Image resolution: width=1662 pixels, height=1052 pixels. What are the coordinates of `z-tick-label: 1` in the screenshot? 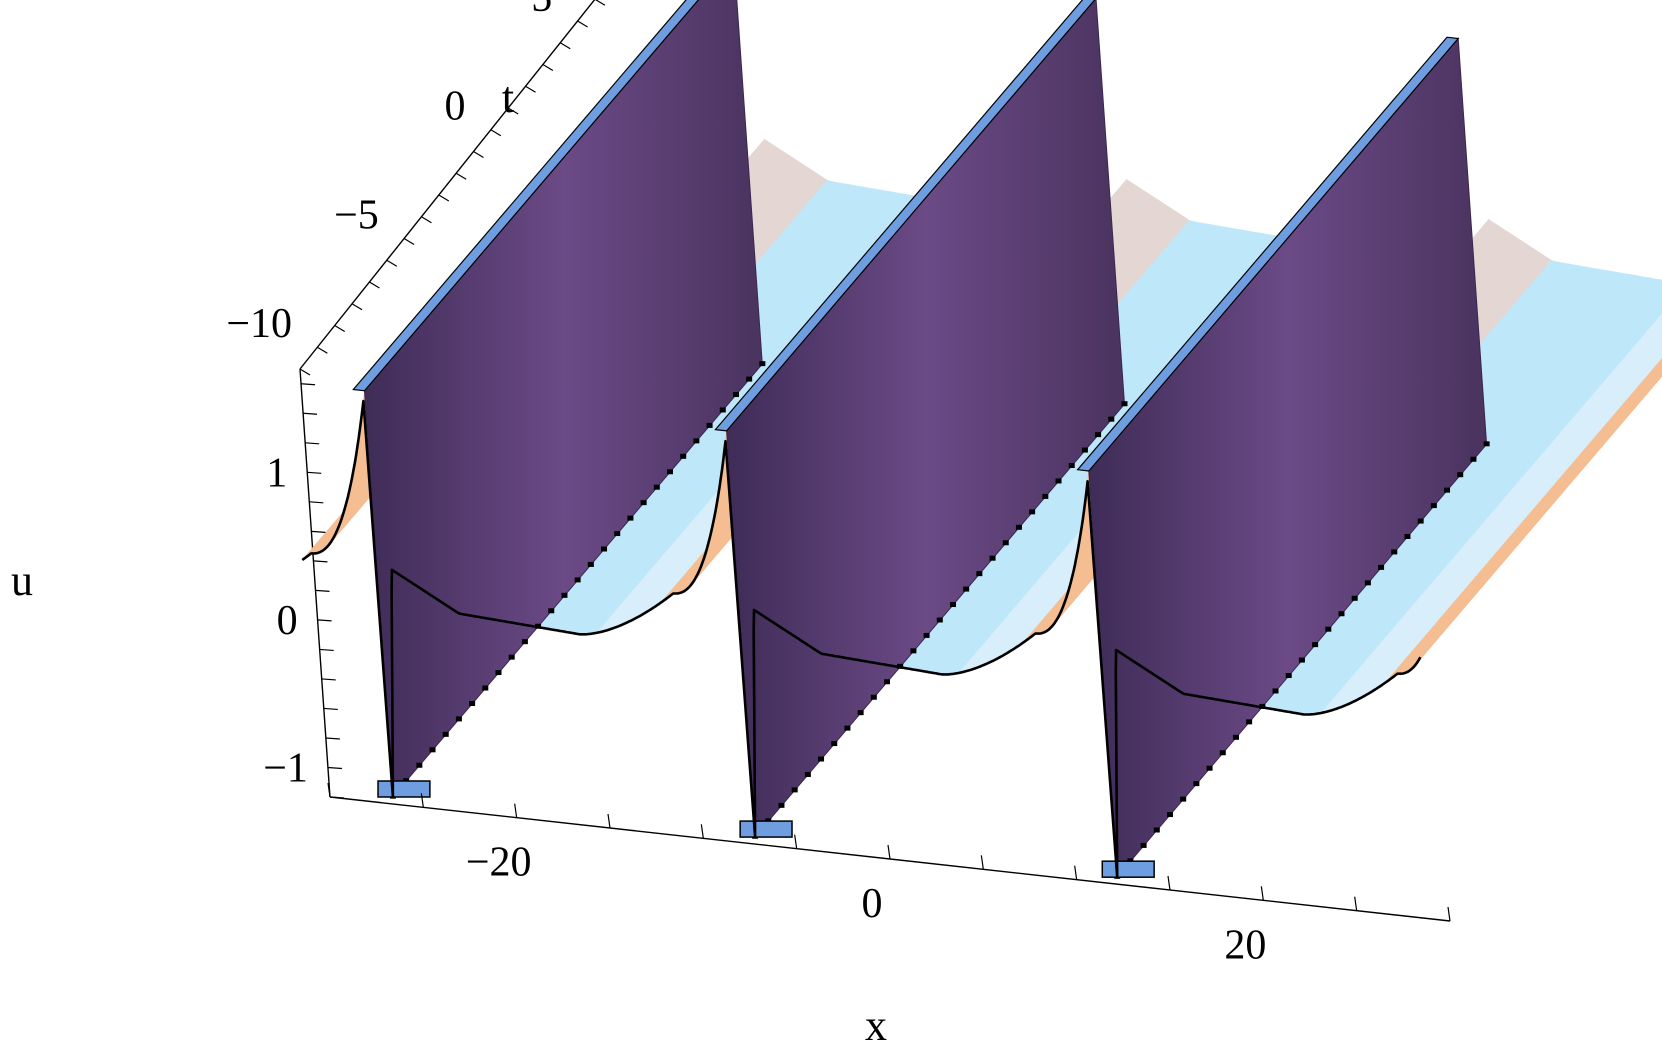 It's located at (276, 473).